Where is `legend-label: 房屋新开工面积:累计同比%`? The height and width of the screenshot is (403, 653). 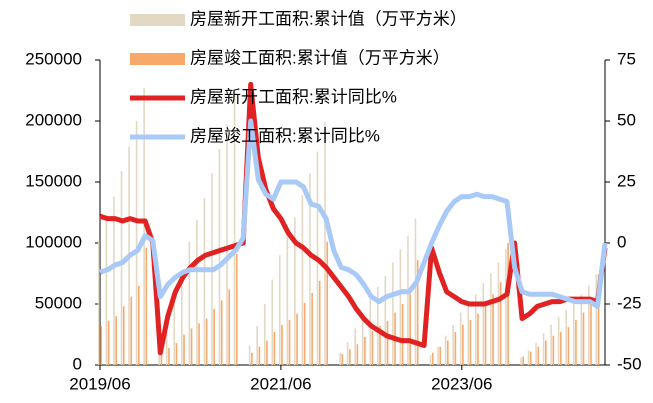 legend-label: 房屋新开工面积:累计同比% is located at coordinates (293, 96).